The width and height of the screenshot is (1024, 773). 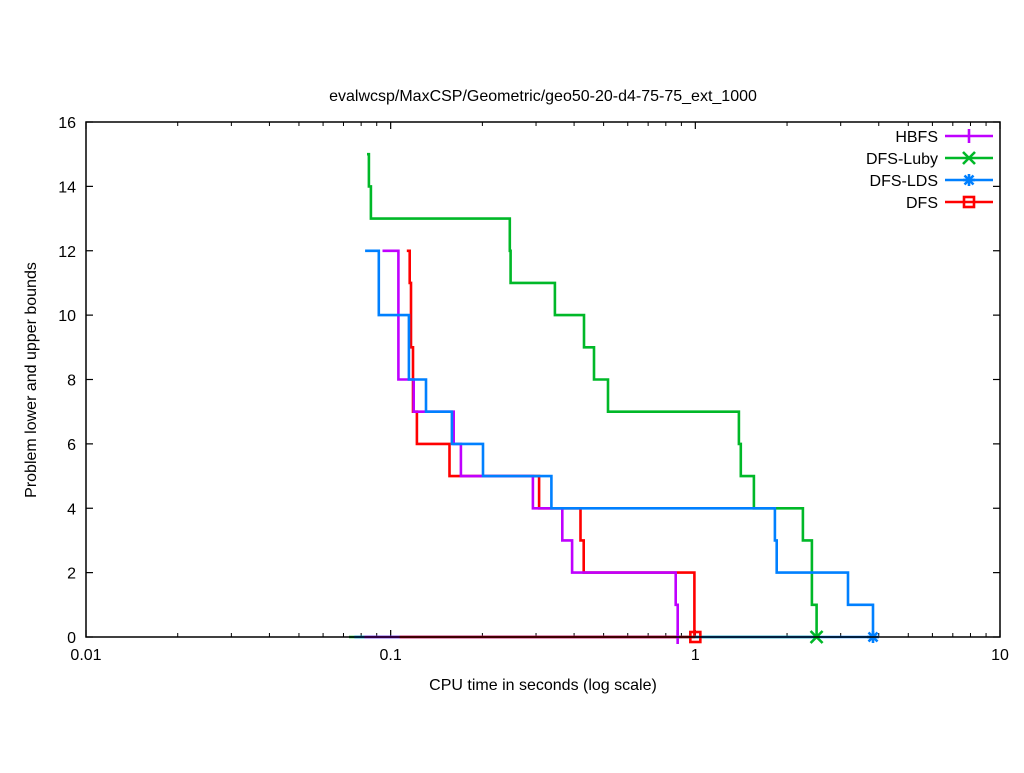 I want to click on y-tick-label: 8, so click(x=71, y=381).